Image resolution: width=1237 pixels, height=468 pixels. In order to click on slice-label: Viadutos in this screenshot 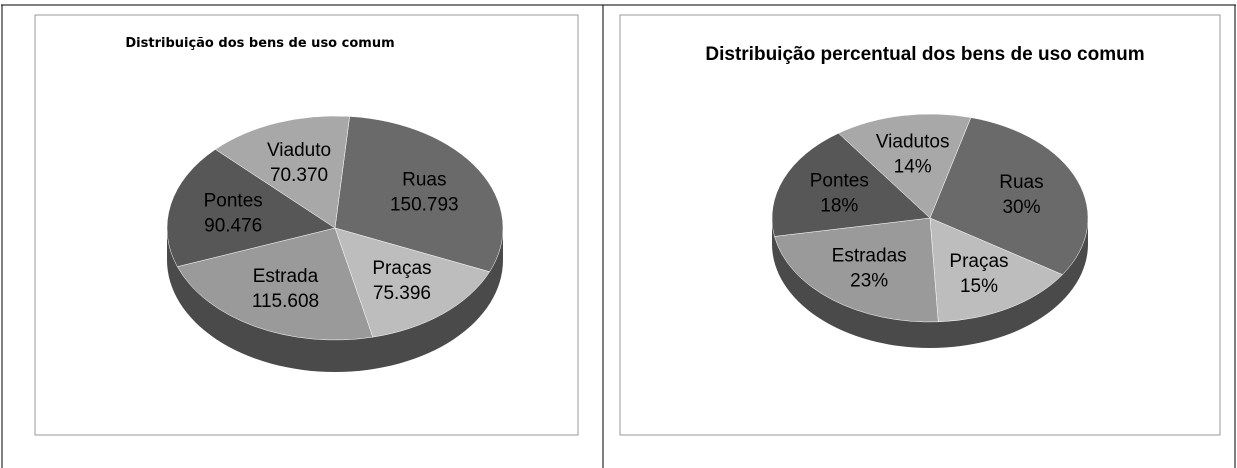, I will do `click(913, 142)`.